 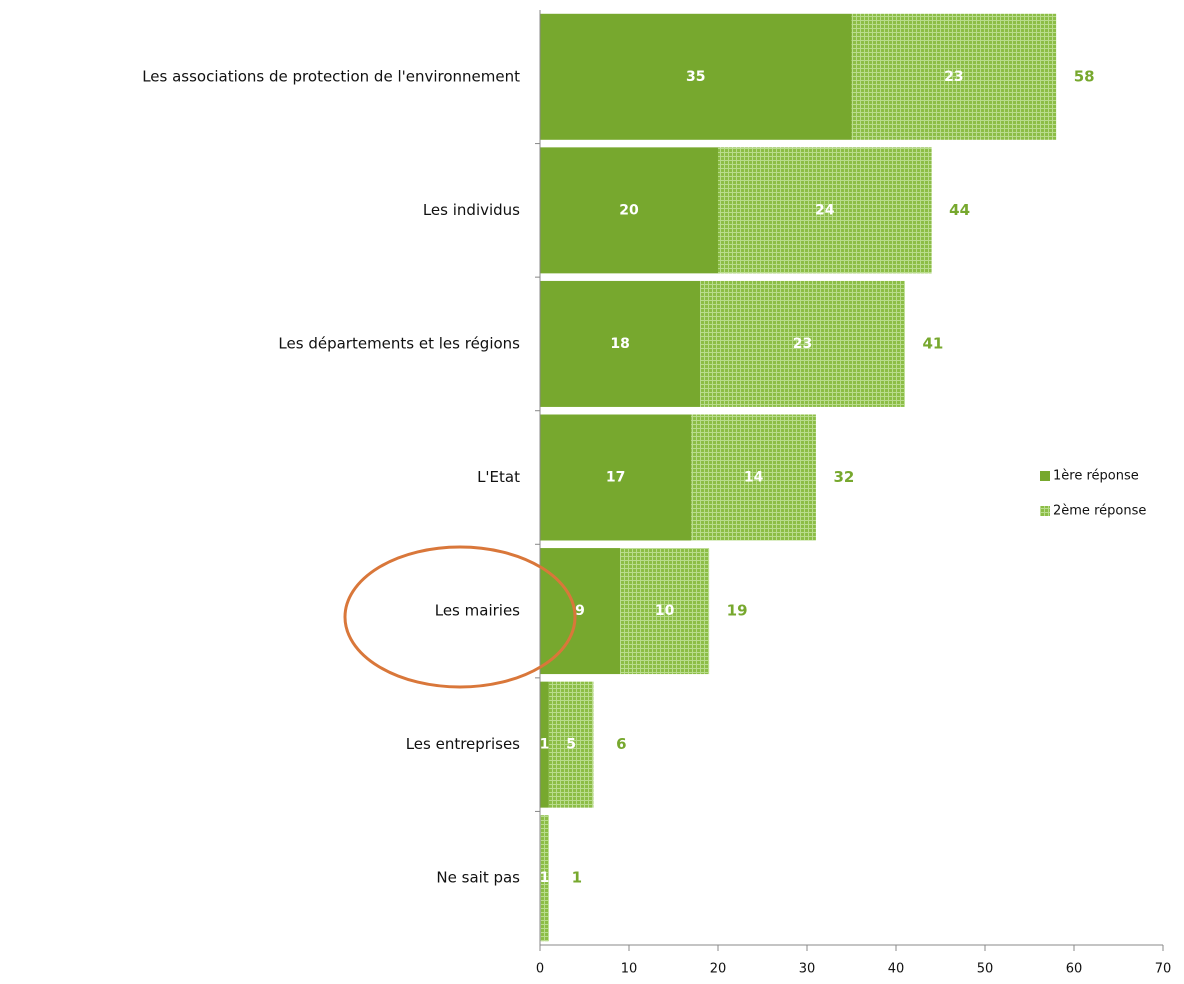 I want to click on category-label: Les départements et les régions, so click(x=399, y=343).